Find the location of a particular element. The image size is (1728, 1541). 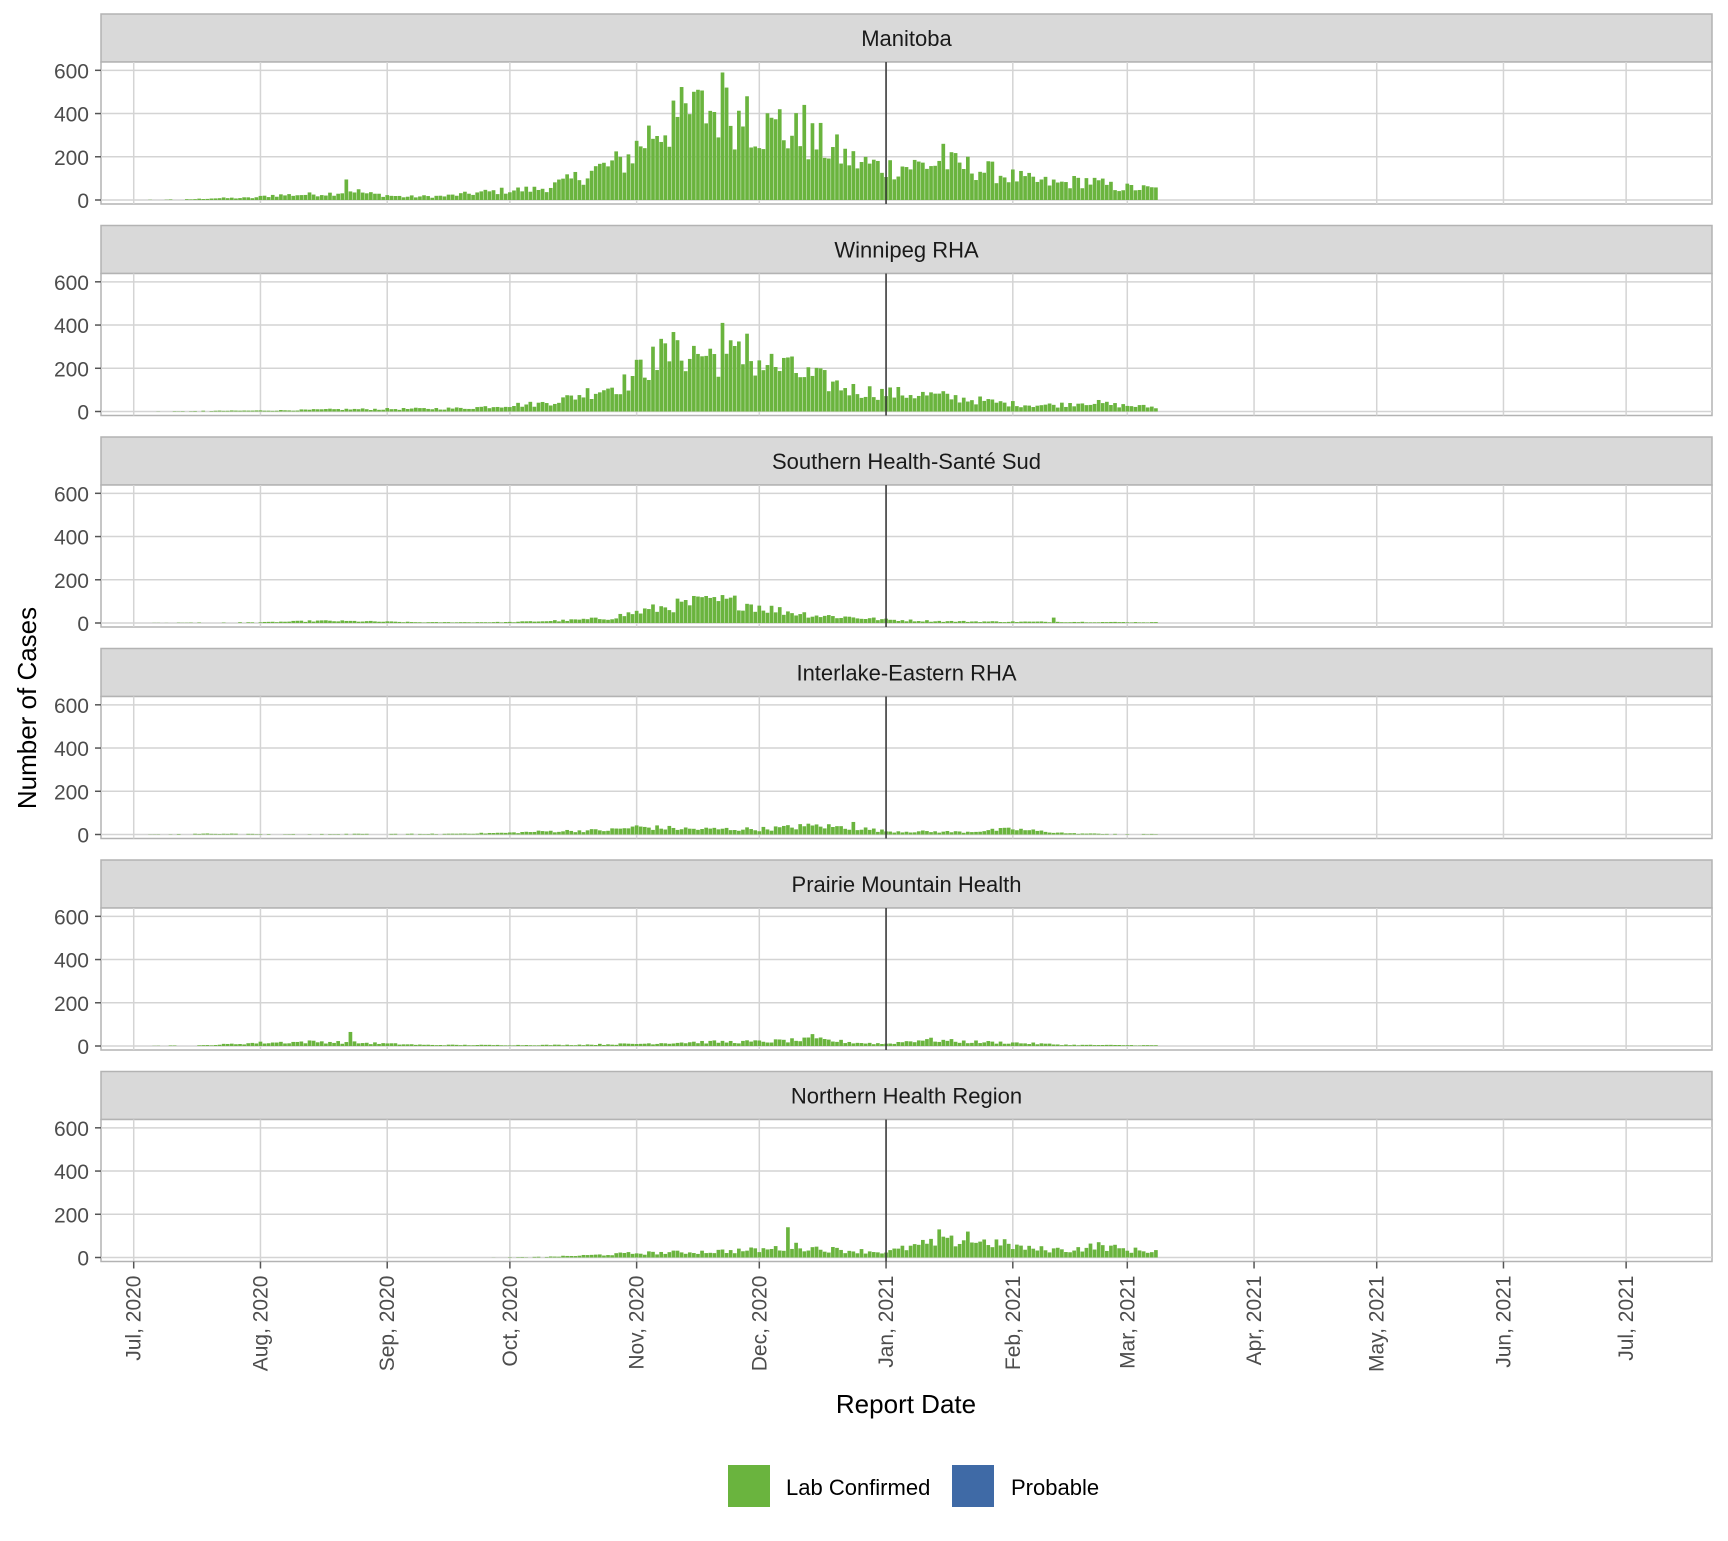

x-tick-label: Jun, 2021 is located at coordinates (1503, 1322).